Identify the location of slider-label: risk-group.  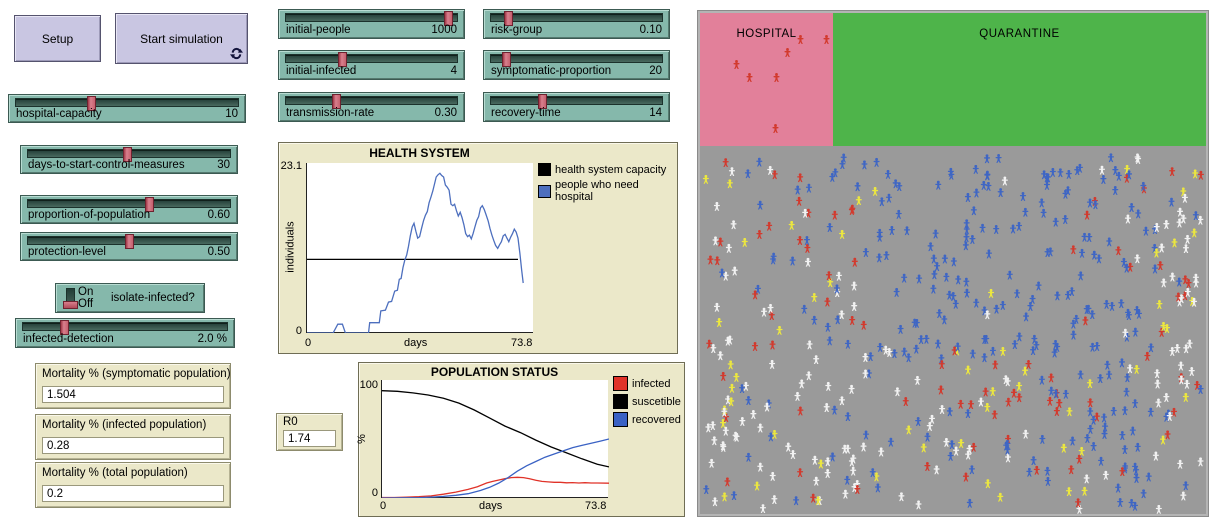
(517, 30).